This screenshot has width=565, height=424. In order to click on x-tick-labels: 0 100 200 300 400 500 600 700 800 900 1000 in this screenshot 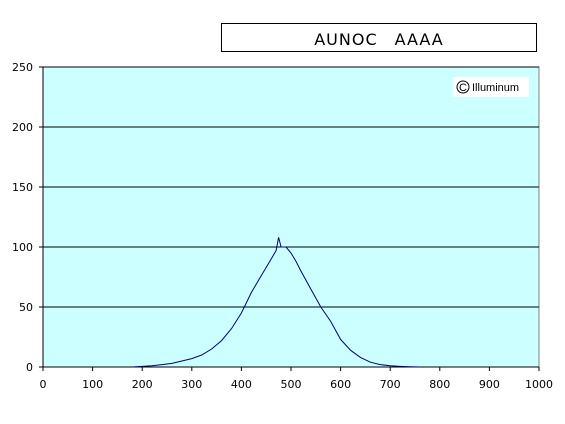, I will do `click(296, 379)`.